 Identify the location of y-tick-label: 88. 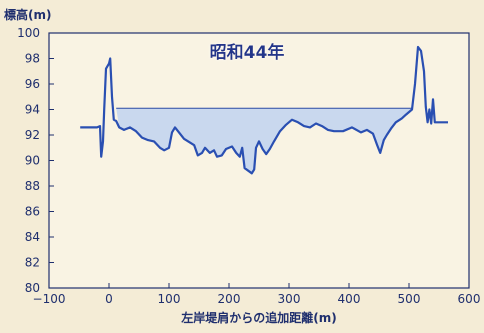
(32, 186).